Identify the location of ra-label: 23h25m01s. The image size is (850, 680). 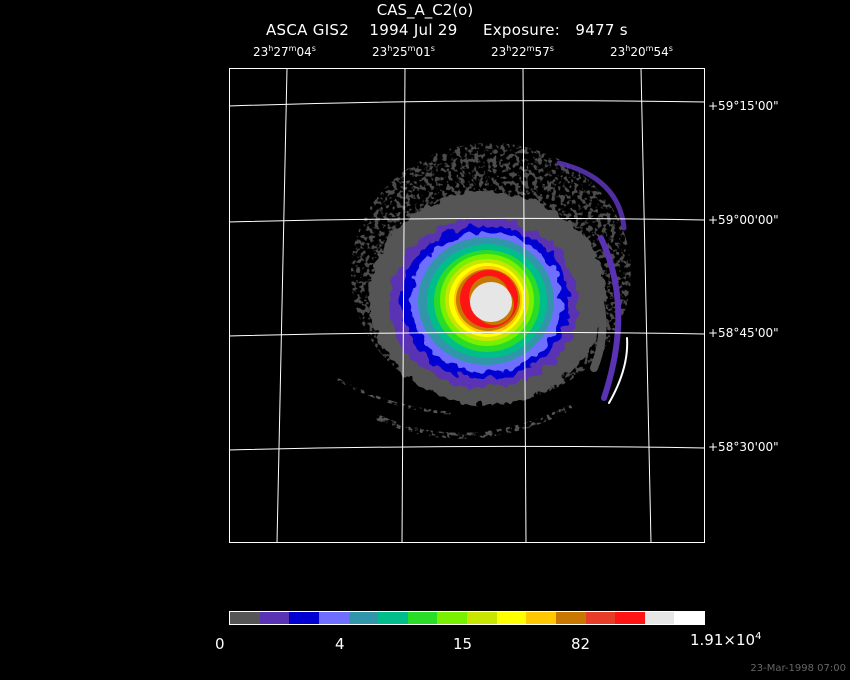
(403, 51).